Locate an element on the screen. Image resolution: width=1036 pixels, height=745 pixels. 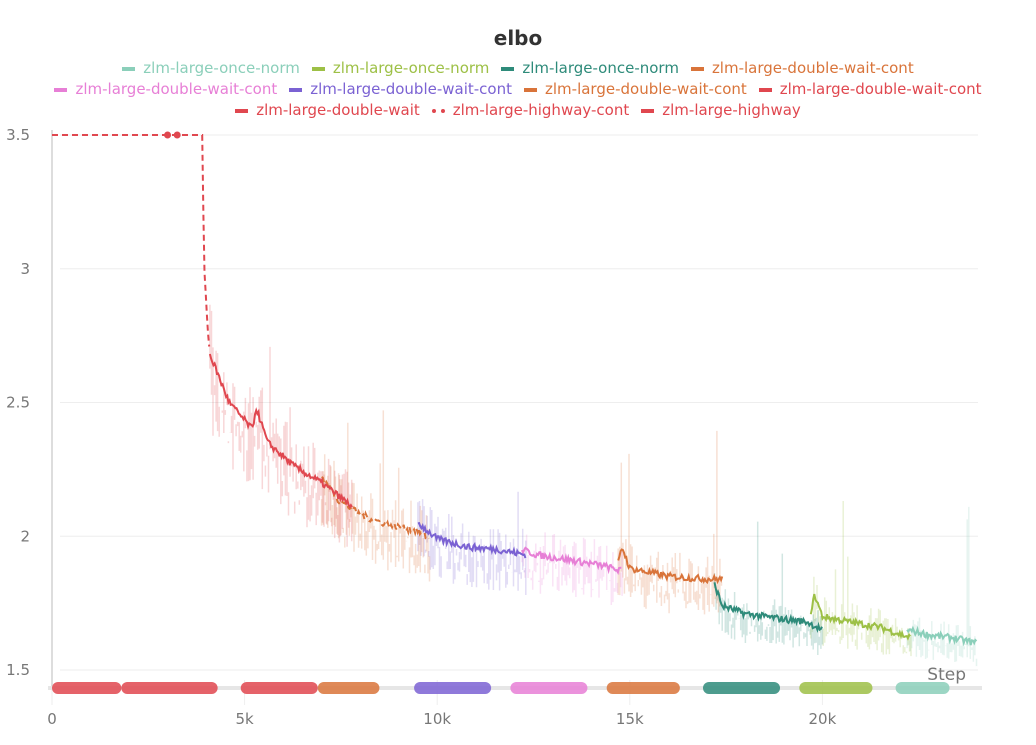
x-tick-label: 20k is located at coordinates (823, 719).